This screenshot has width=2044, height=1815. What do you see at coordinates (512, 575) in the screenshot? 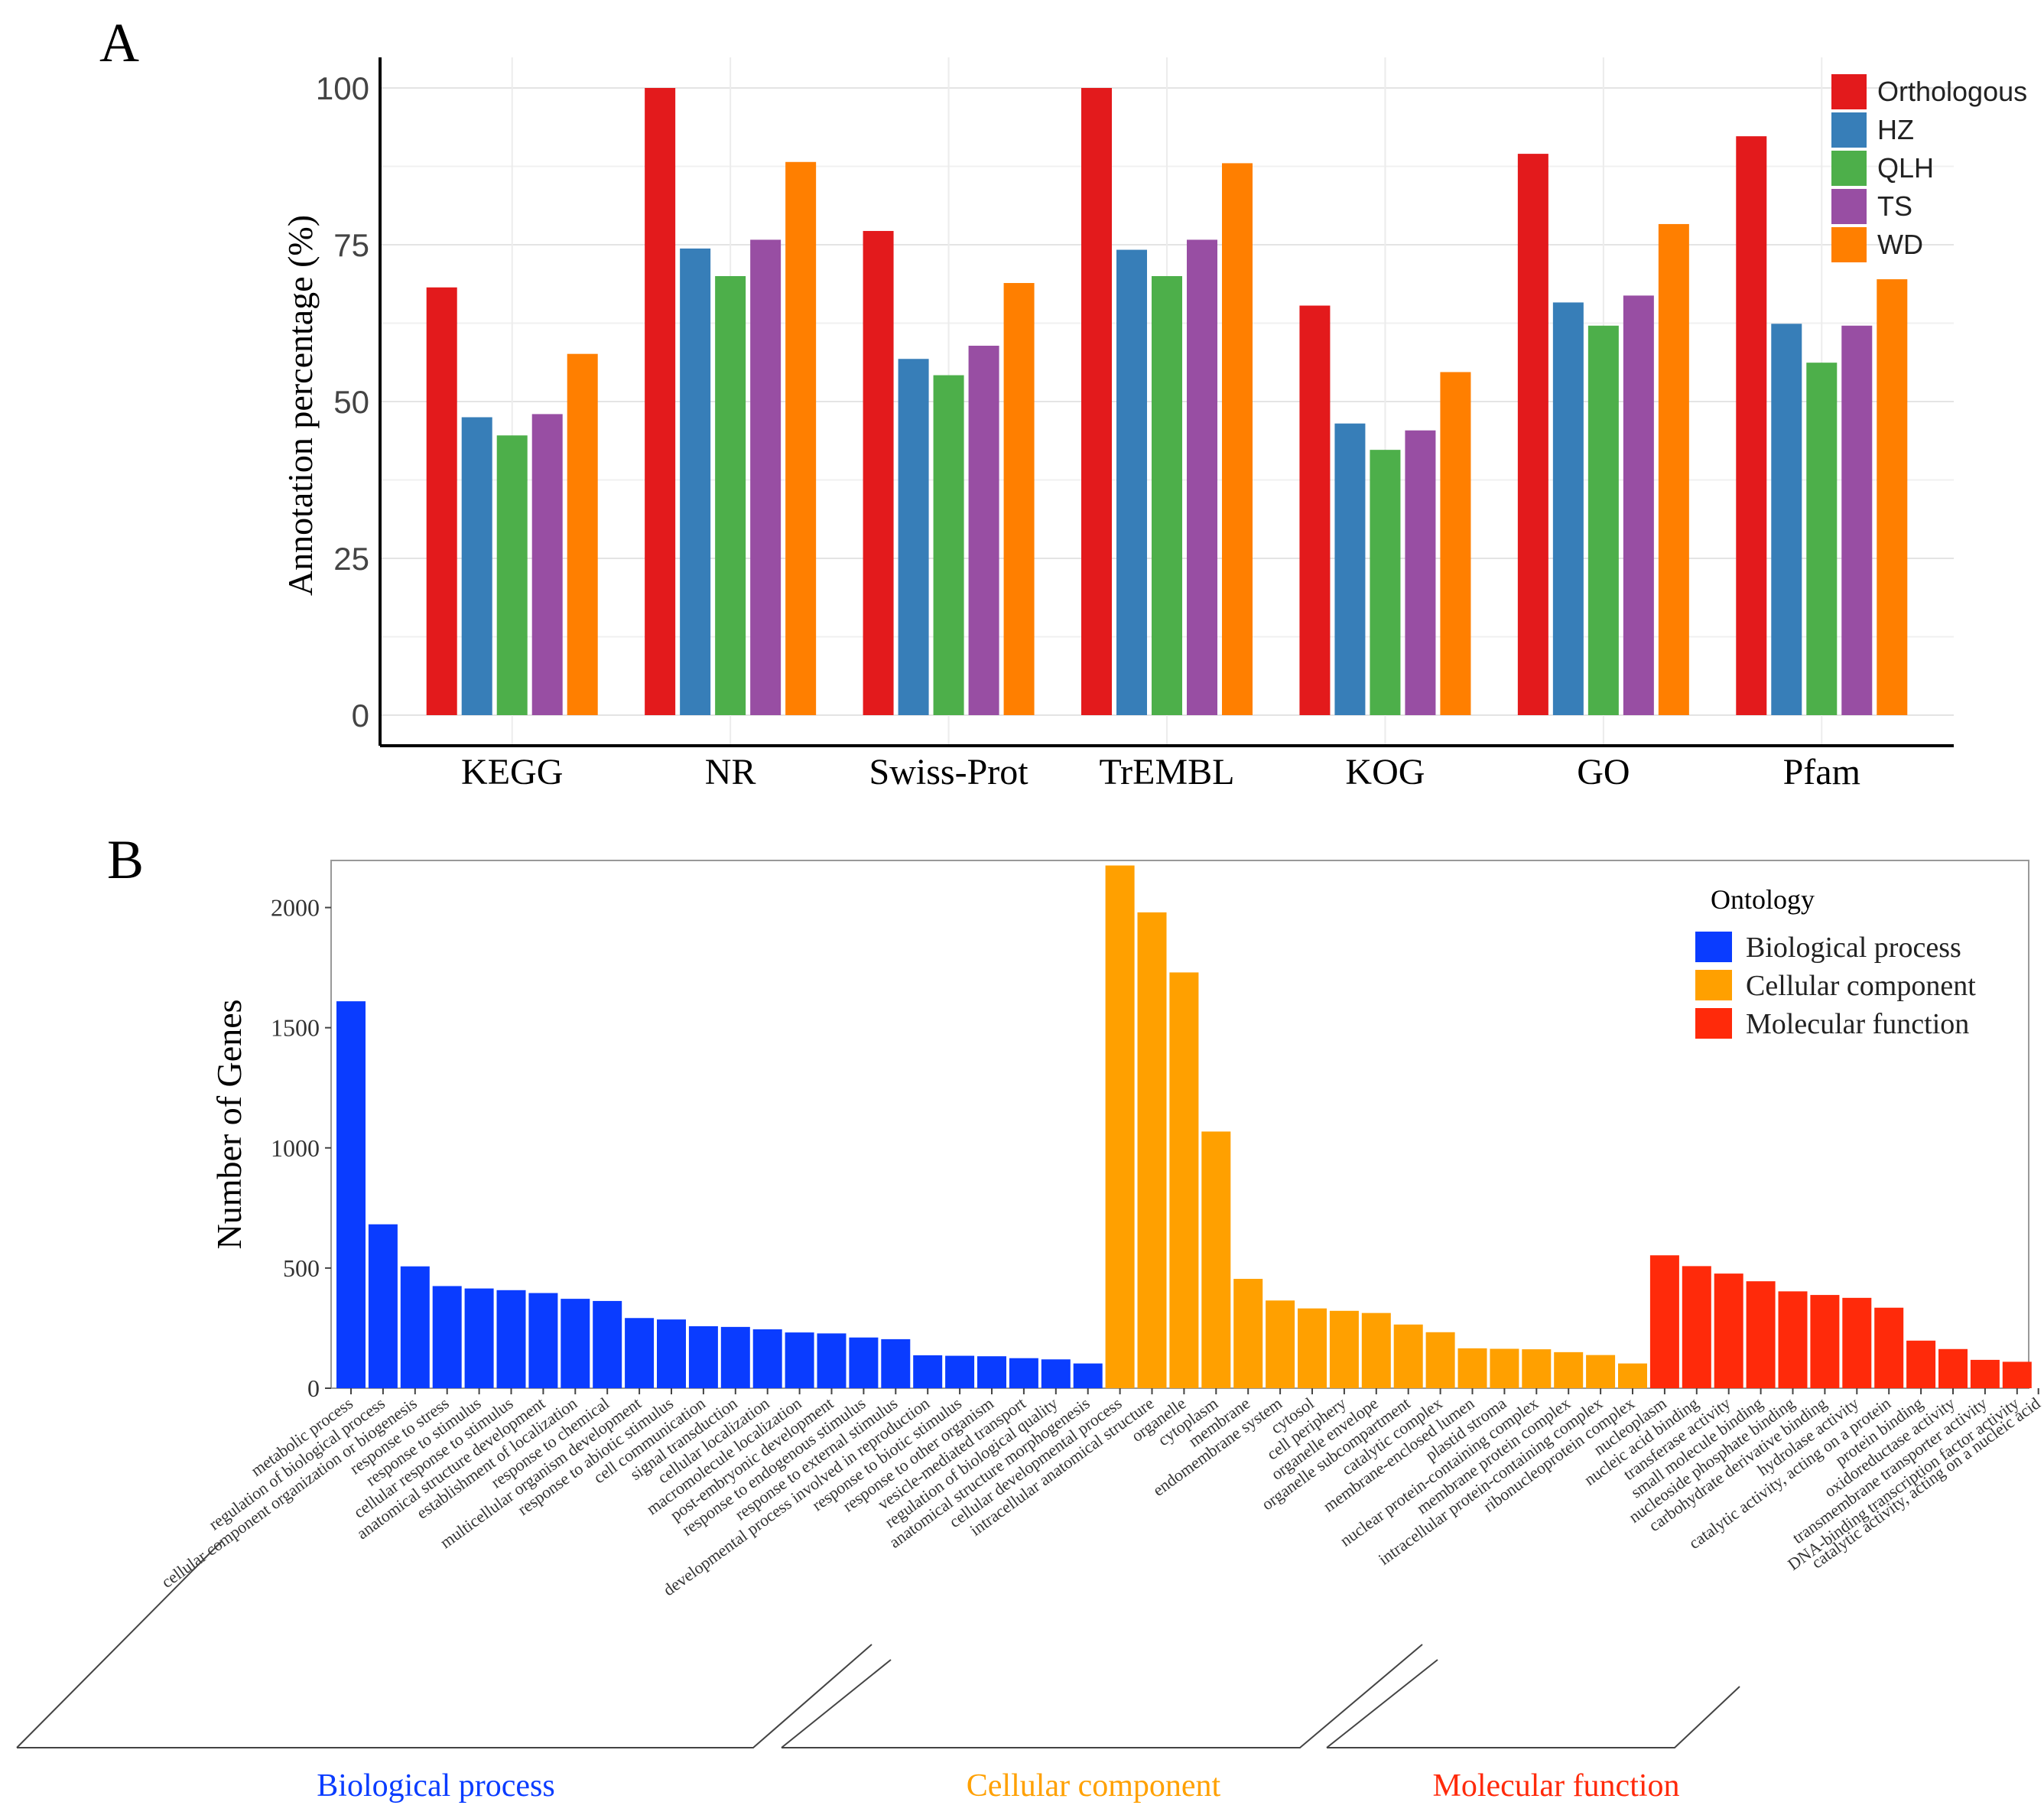
I see `bar-kegg-qlh` at bounding box center [512, 575].